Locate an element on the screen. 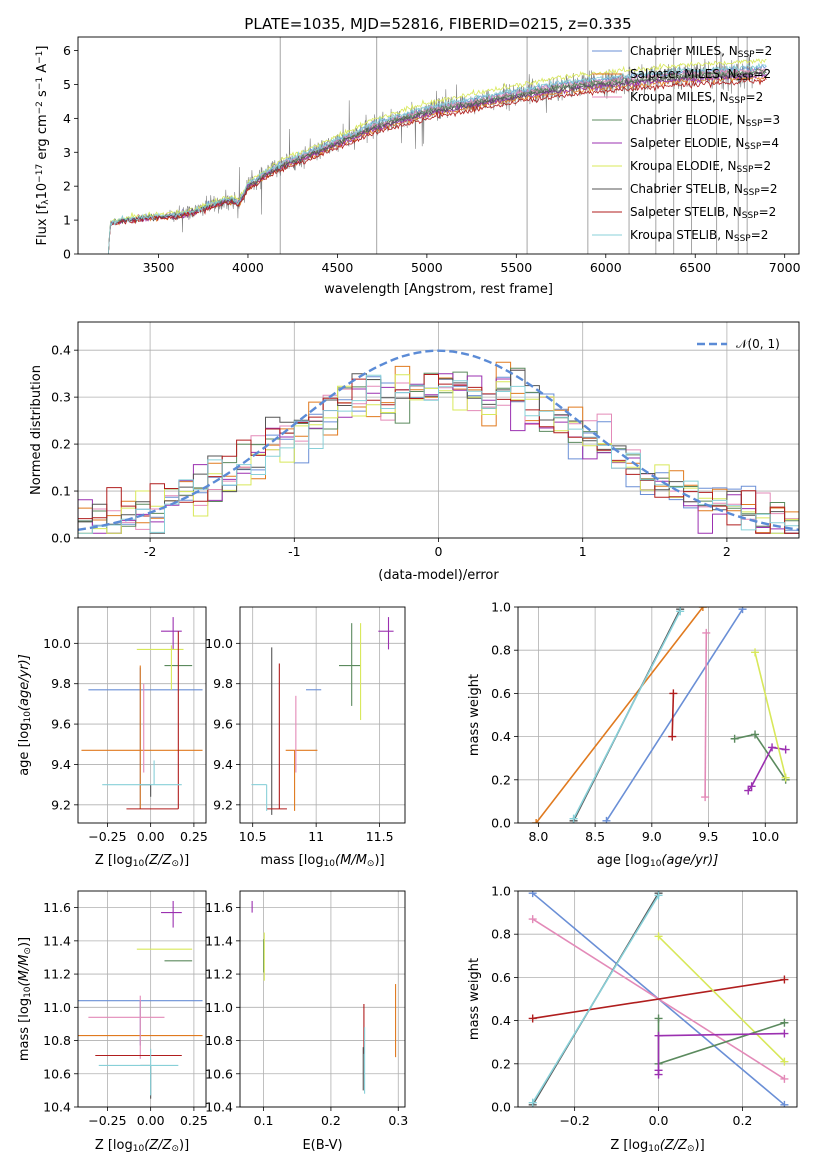 This screenshot has height=1170, width=819. x-axis-label: mass [log10(M/M⊙)] is located at coordinates (322, 861).